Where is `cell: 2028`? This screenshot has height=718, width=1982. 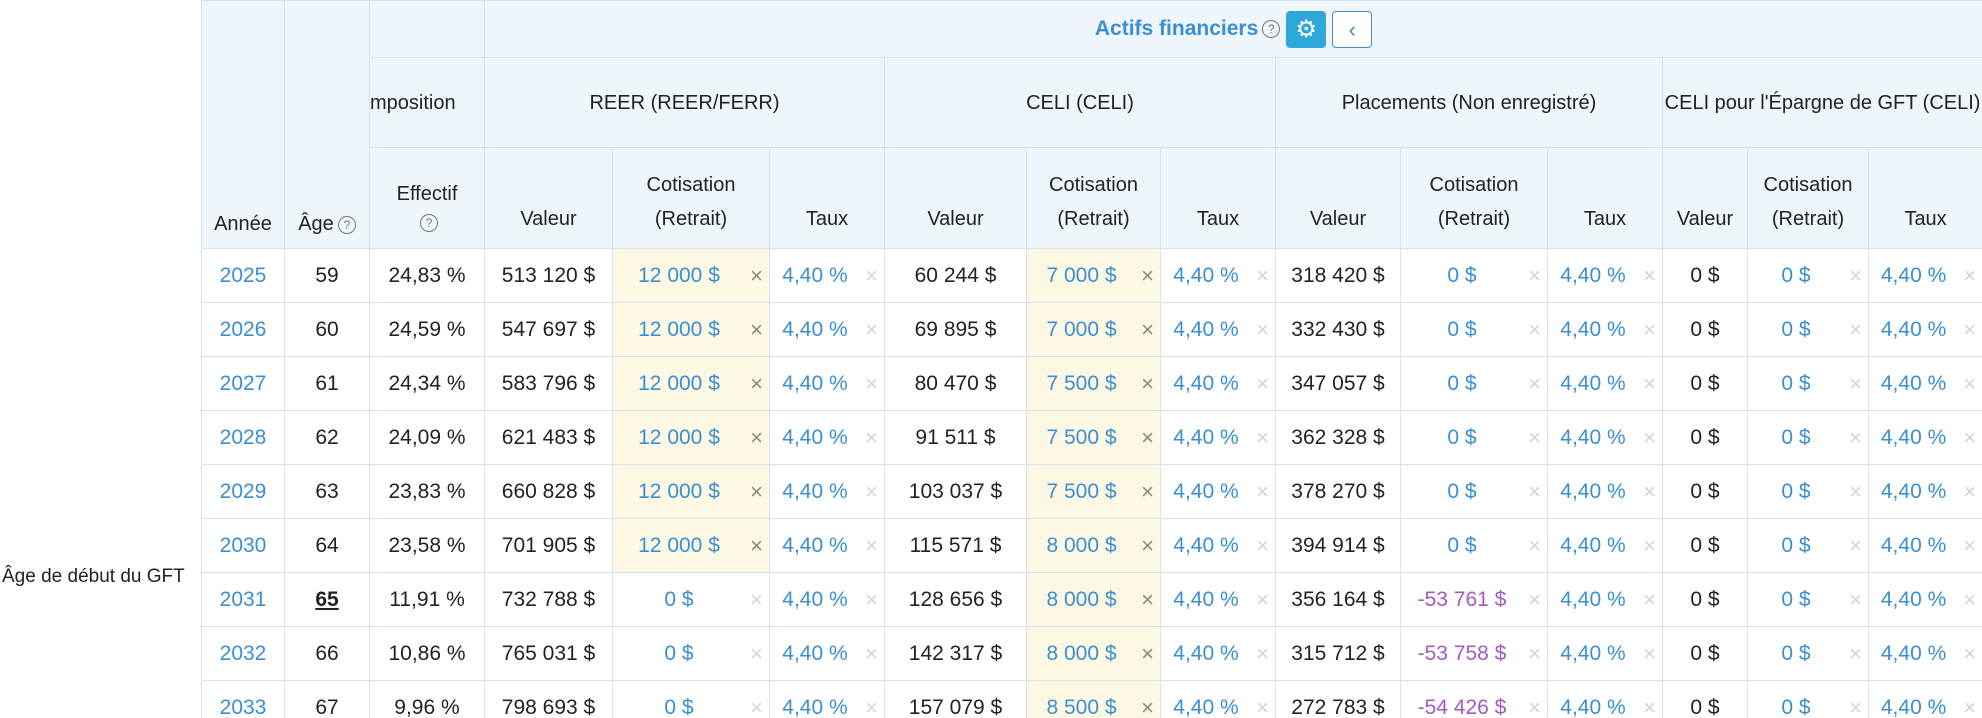
cell: 2028 is located at coordinates (243, 437).